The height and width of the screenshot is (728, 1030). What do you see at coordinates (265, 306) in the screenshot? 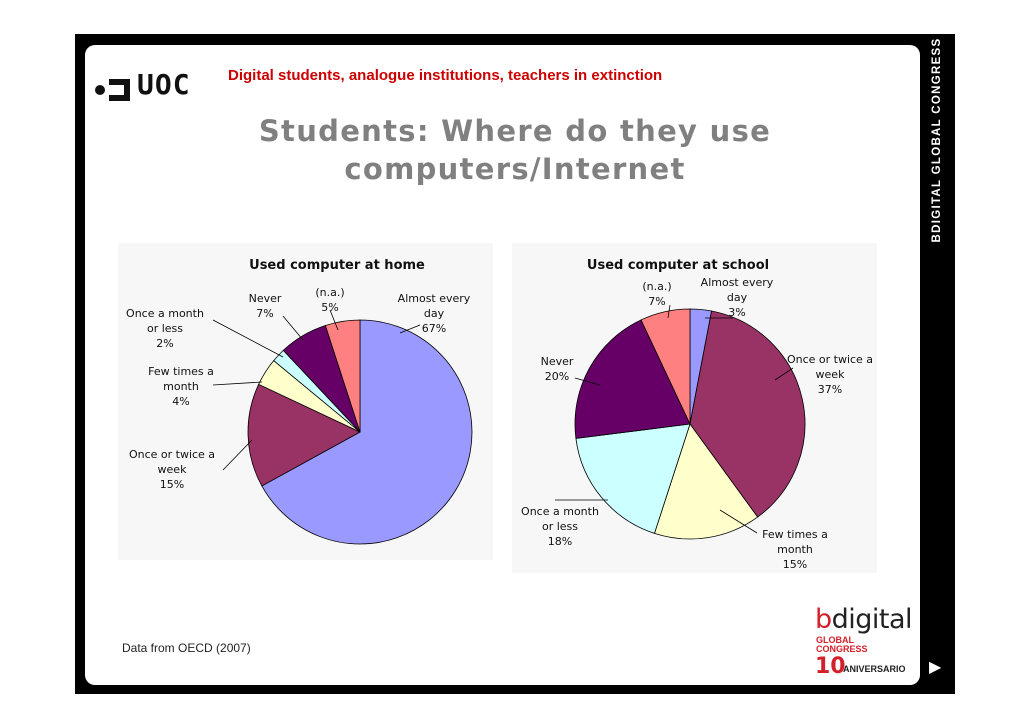
I see `slice-label-0-4: Never 7%` at bounding box center [265, 306].